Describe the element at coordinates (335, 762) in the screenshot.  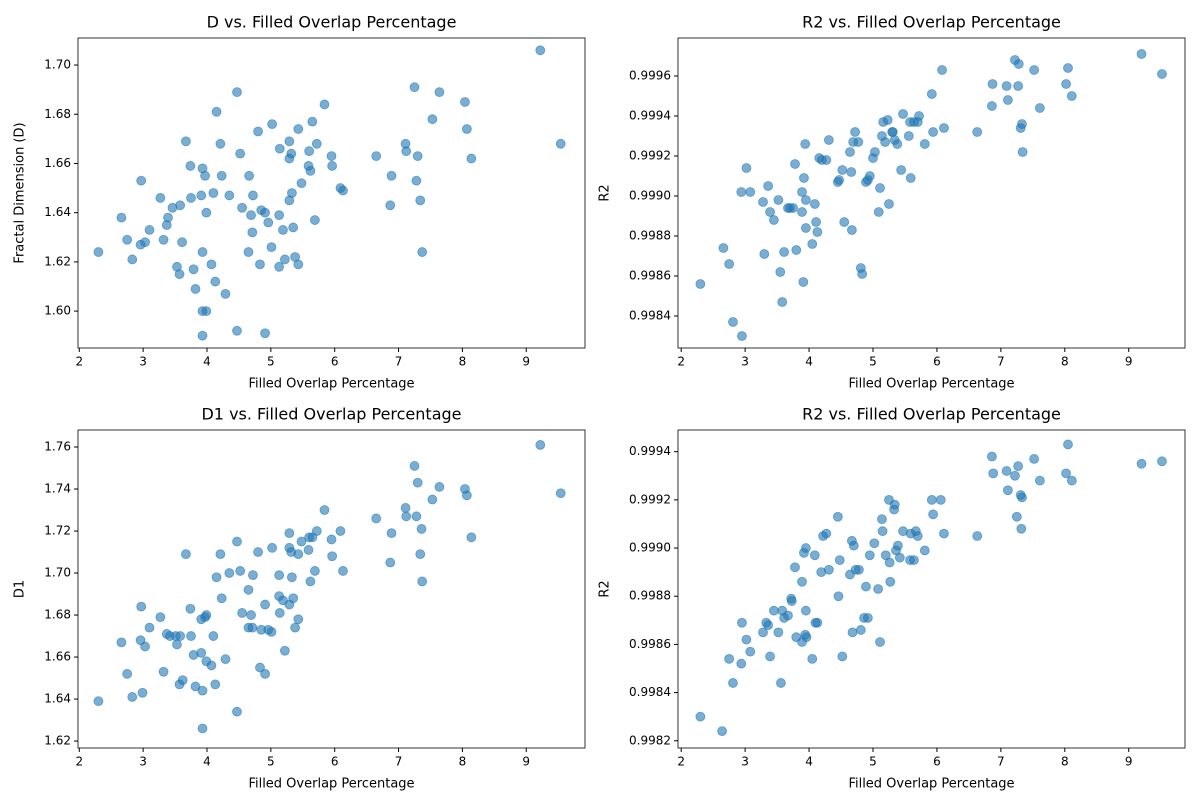
I see `x-tick-label: 6` at that location.